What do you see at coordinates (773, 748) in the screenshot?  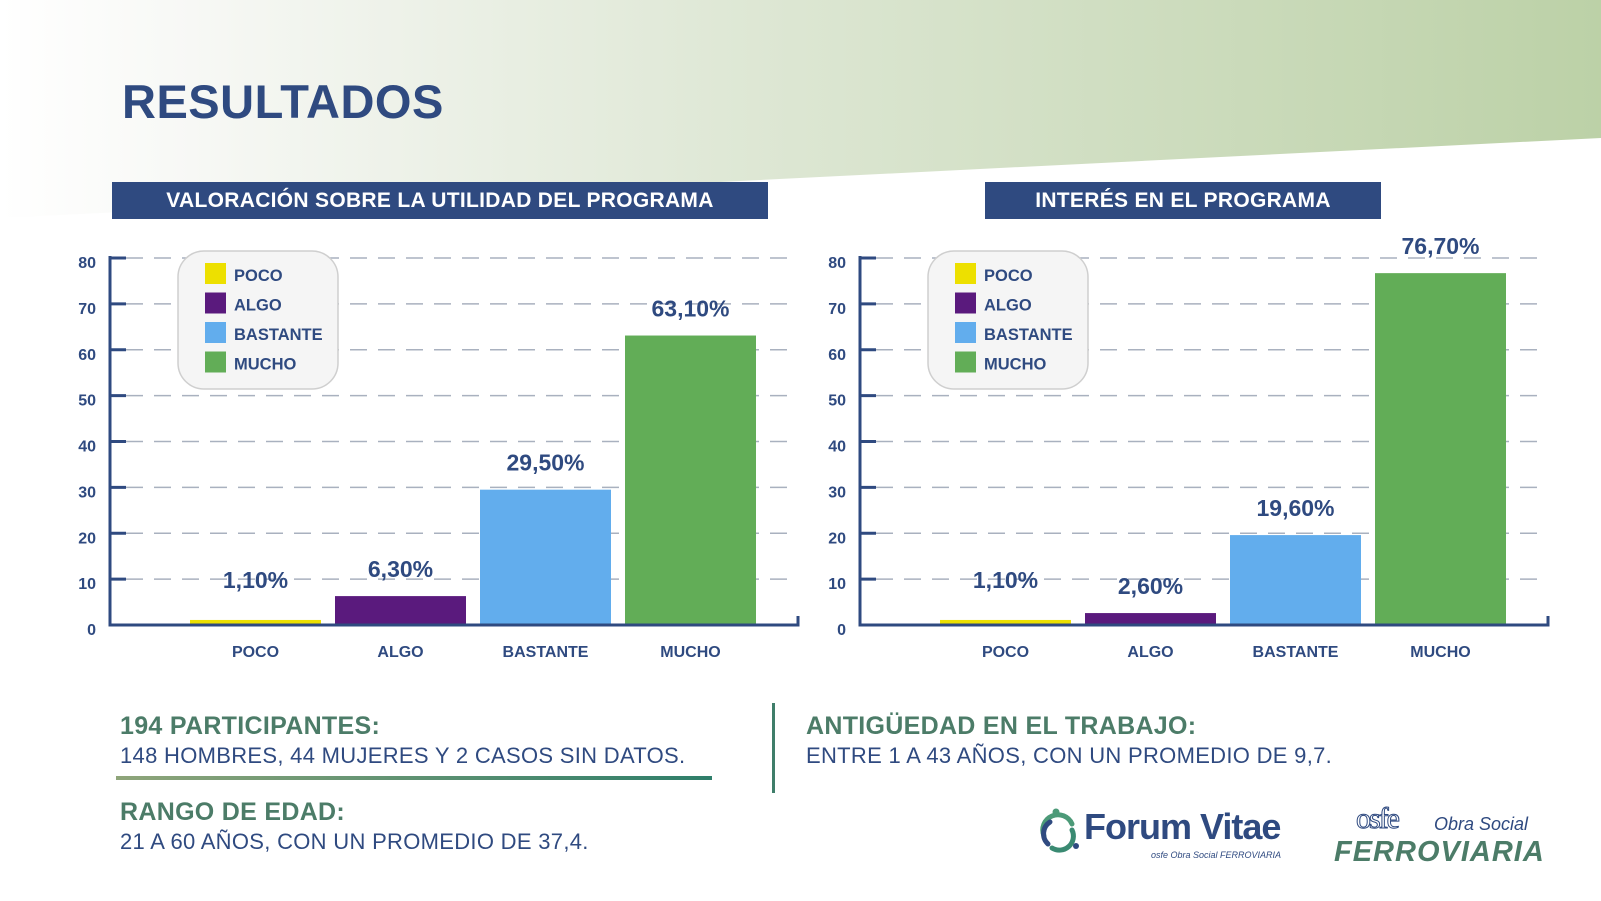 I see `divider-vertical` at bounding box center [773, 748].